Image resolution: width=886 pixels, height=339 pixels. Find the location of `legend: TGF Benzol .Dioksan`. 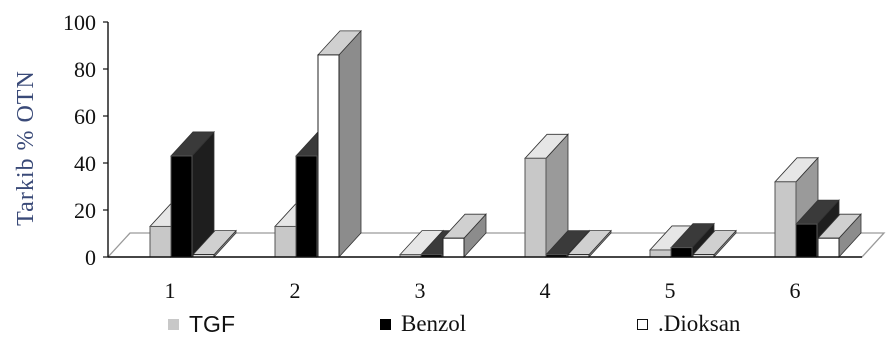

legend: TGF Benzol .Dioksan is located at coordinates (443, 324).